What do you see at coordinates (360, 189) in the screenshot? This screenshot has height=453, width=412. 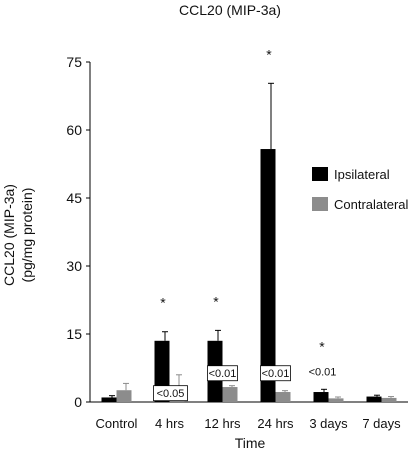 I see `legend: Ipsilateral Contralateral` at bounding box center [360, 189].